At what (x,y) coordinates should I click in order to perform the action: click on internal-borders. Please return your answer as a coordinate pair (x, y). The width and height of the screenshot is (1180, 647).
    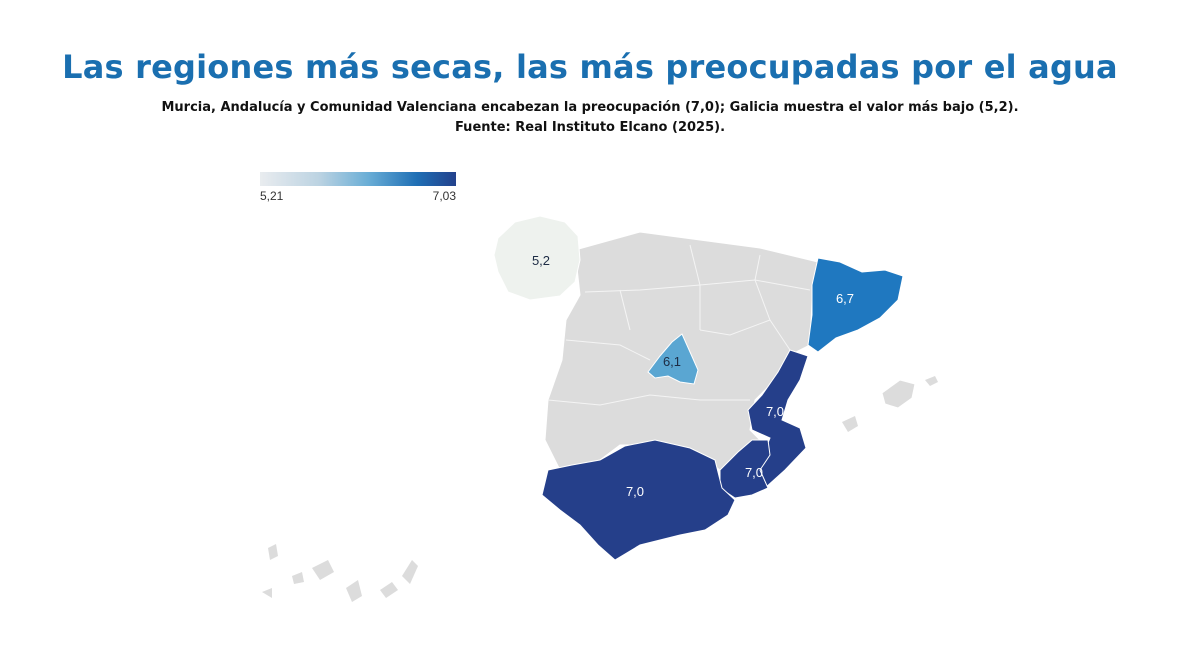
    Looking at the image, I should click on (679, 325).